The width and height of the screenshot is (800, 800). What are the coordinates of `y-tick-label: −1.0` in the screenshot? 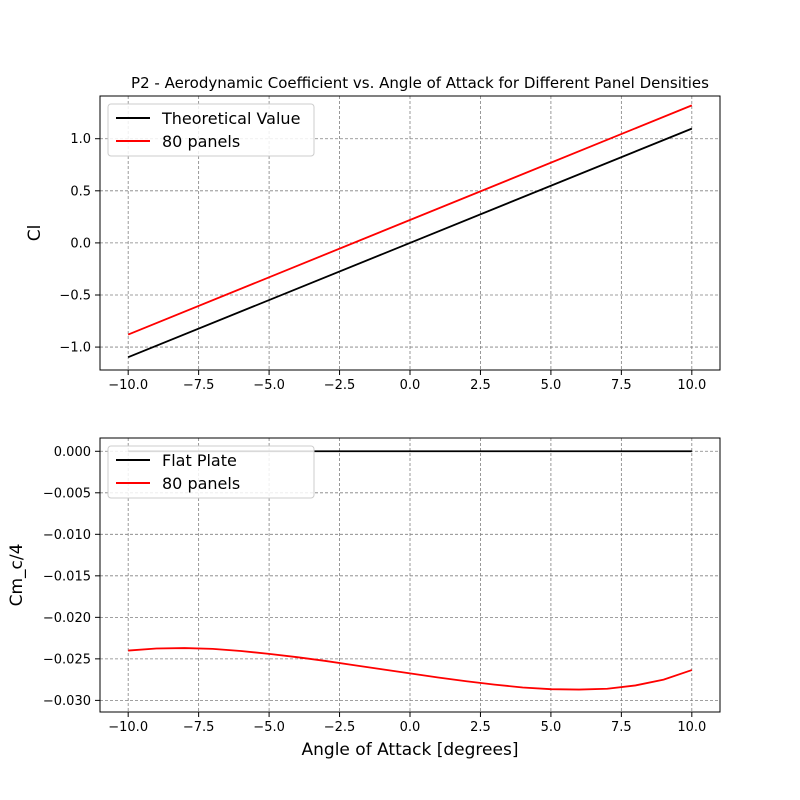 It's located at (75, 348).